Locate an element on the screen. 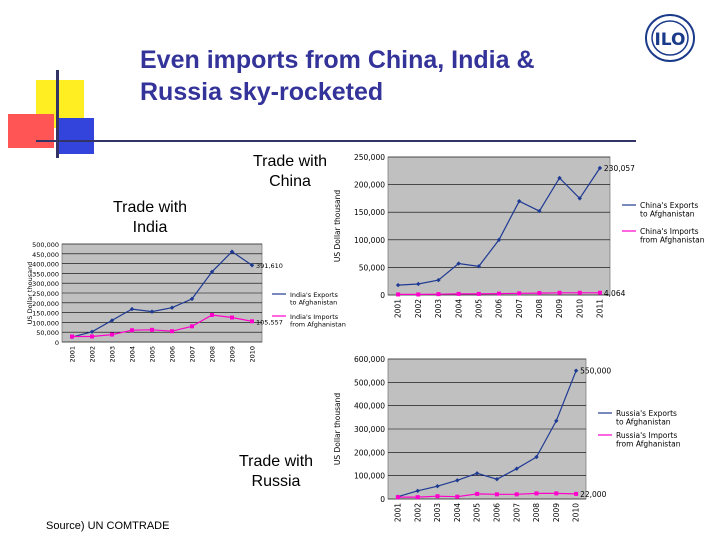  legend-entry: India's Imports from Afghanistan is located at coordinates (318, 321).